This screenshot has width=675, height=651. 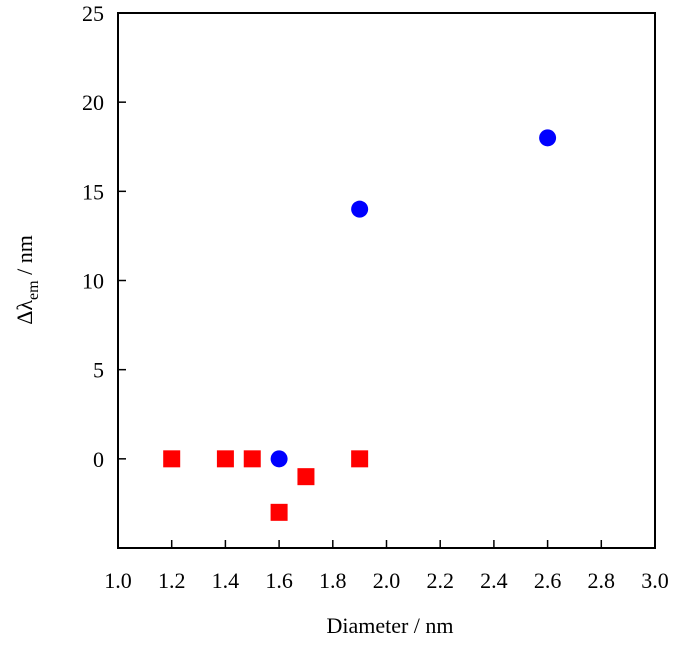 I want to click on y-tick-label: 15, so click(x=93, y=191).